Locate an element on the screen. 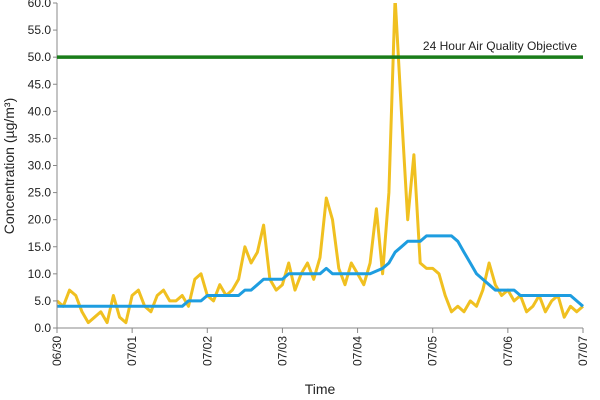 Image resolution: width=600 pixels, height=400 pixels. y-tick-label: 30.0 is located at coordinates (40, 166).